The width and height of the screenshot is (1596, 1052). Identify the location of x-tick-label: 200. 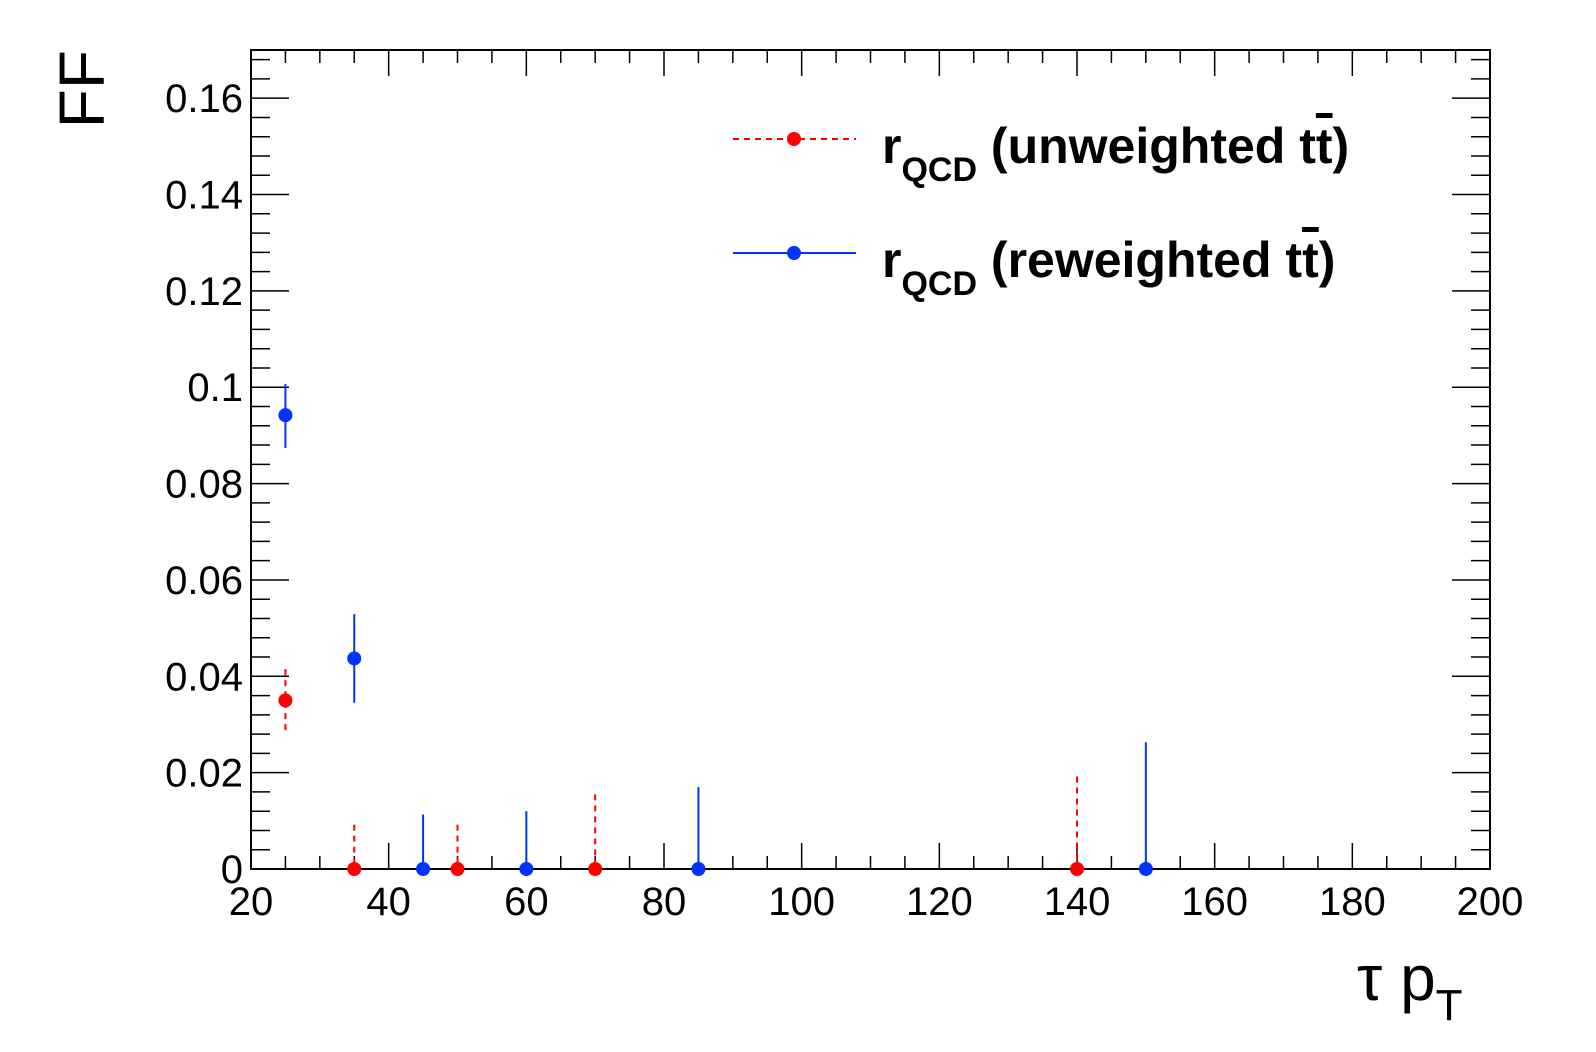
(1490, 902).